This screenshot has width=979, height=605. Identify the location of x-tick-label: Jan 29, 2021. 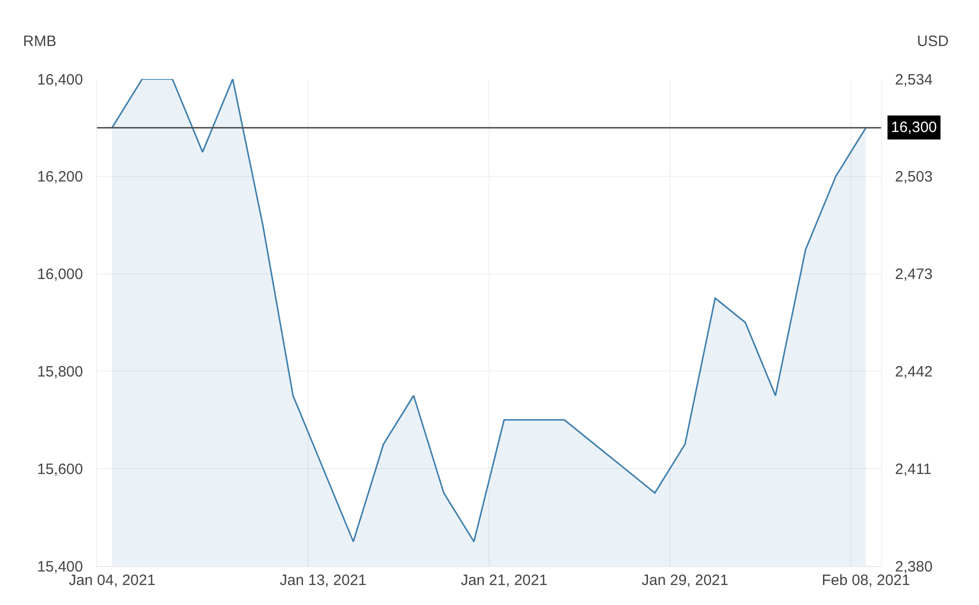
(685, 580).